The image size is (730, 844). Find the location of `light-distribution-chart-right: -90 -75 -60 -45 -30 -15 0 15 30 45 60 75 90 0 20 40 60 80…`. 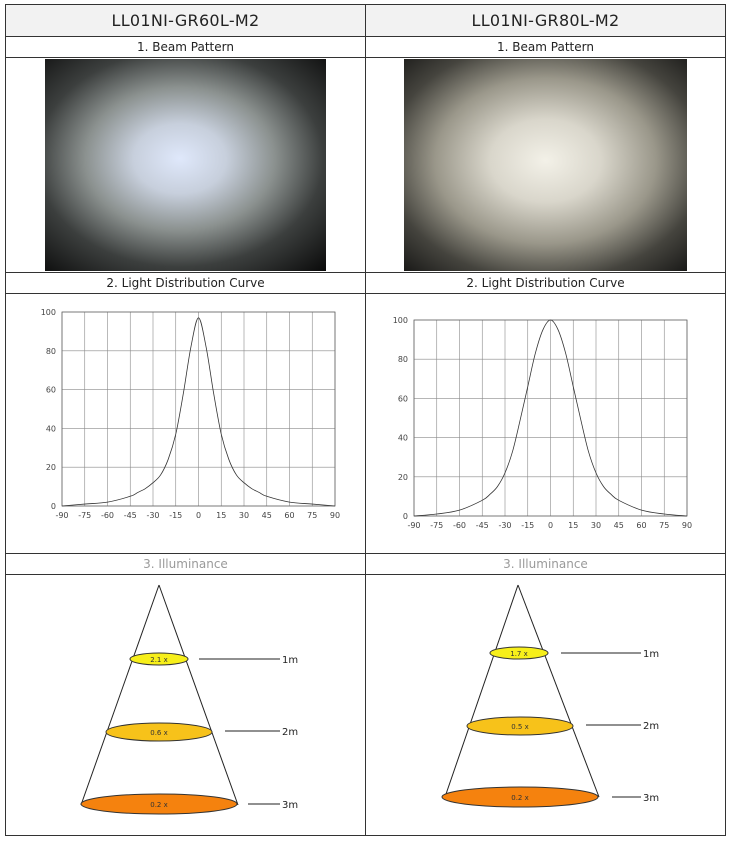

light-distribution-chart-right: -90 -75 -60 -45 -30 -15 0 15 30 45 60 75 90 0 20 40 60 80… is located at coordinates (542, 423).